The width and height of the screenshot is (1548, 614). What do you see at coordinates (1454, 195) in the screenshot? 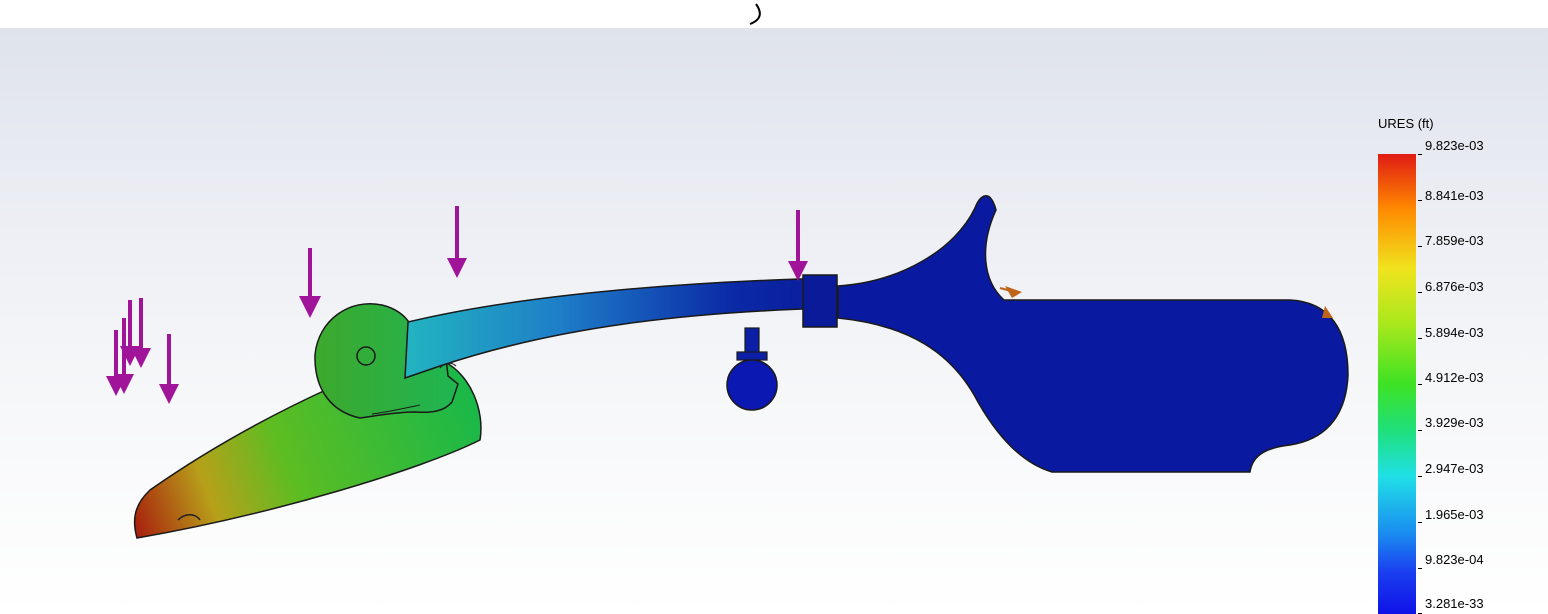
I see `legend-label-1: 8.841e-03` at bounding box center [1454, 195].